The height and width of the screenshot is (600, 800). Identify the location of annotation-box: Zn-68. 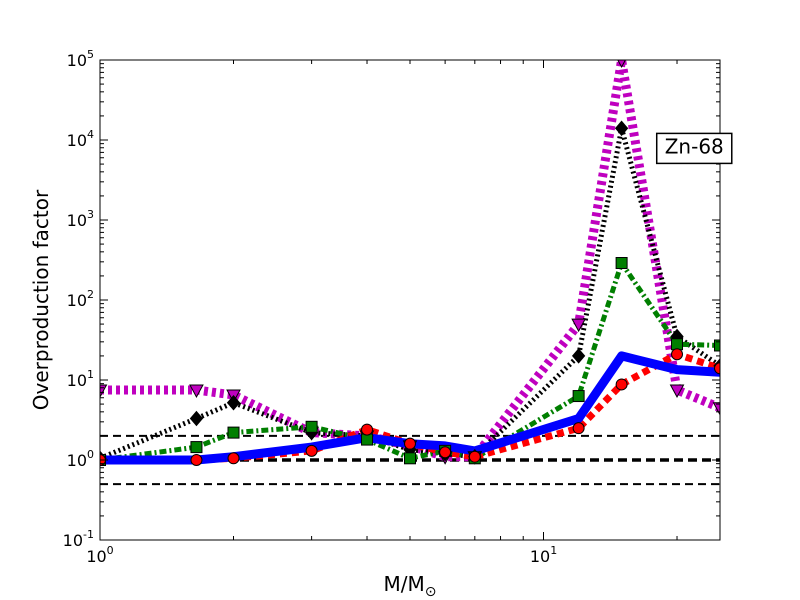
(694, 148).